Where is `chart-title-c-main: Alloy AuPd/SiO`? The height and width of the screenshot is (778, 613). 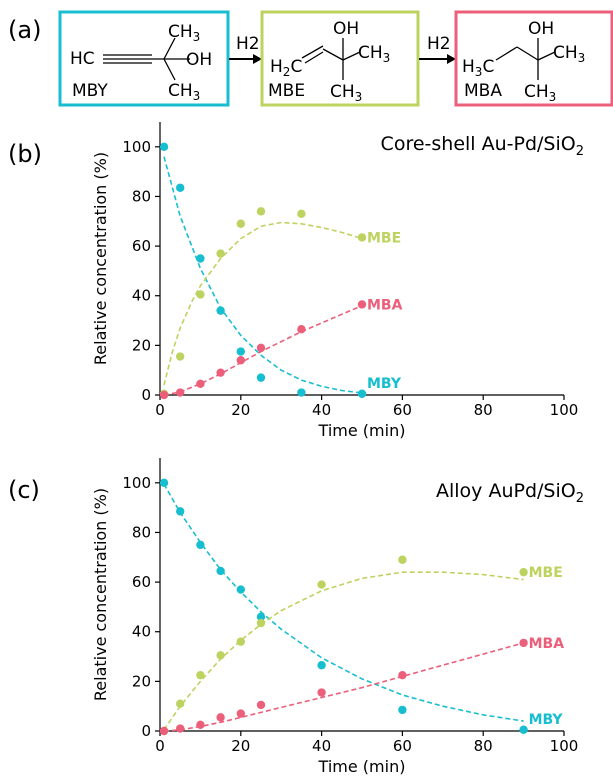 chart-title-c-main: Alloy AuPd/SiO is located at coordinates (506, 491).